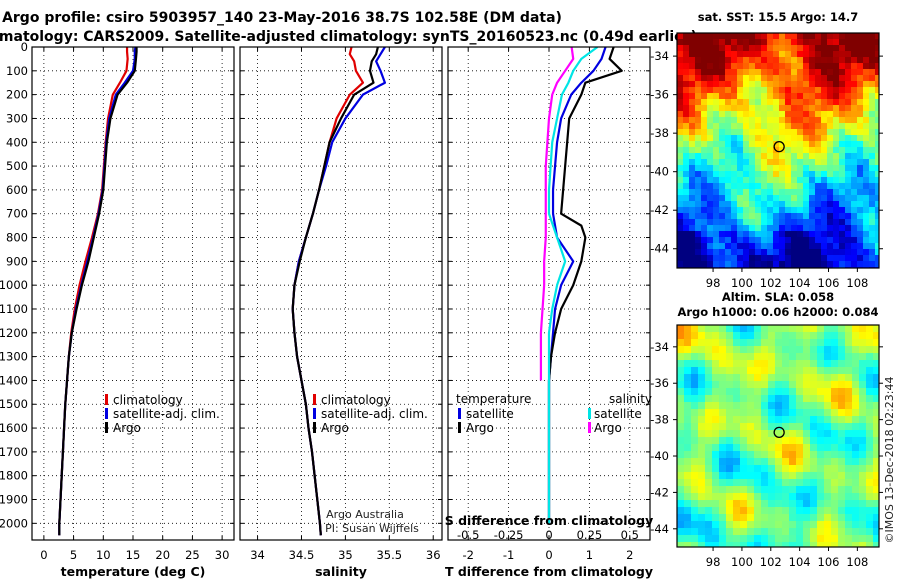 This screenshot has width=900, height=580. I want to click on depth-tick-label: 100, so click(17, 71).